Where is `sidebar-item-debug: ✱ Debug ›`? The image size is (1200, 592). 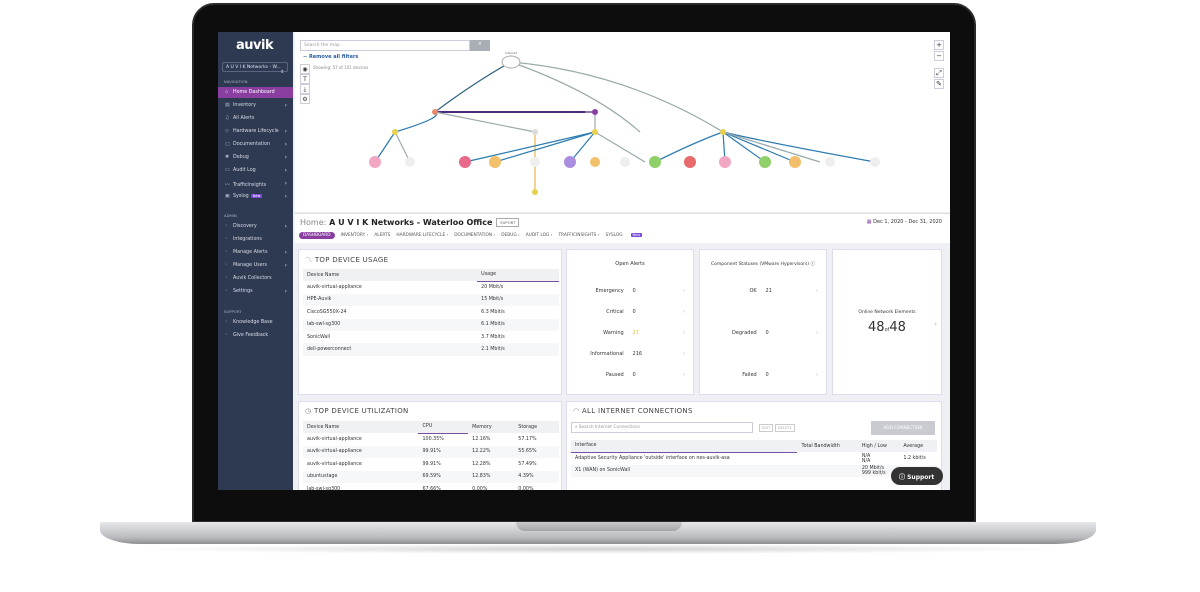
sidebar-item-debug: ✱ Debug › is located at coordinates (255, 157).